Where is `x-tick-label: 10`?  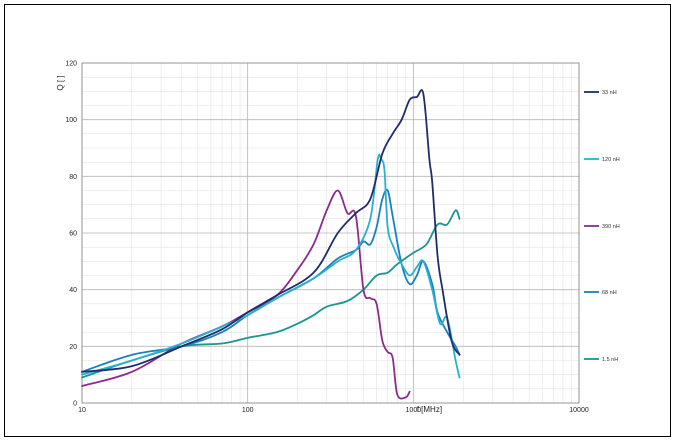
x-tick-label: 10 is located at coordinates (82, 410).